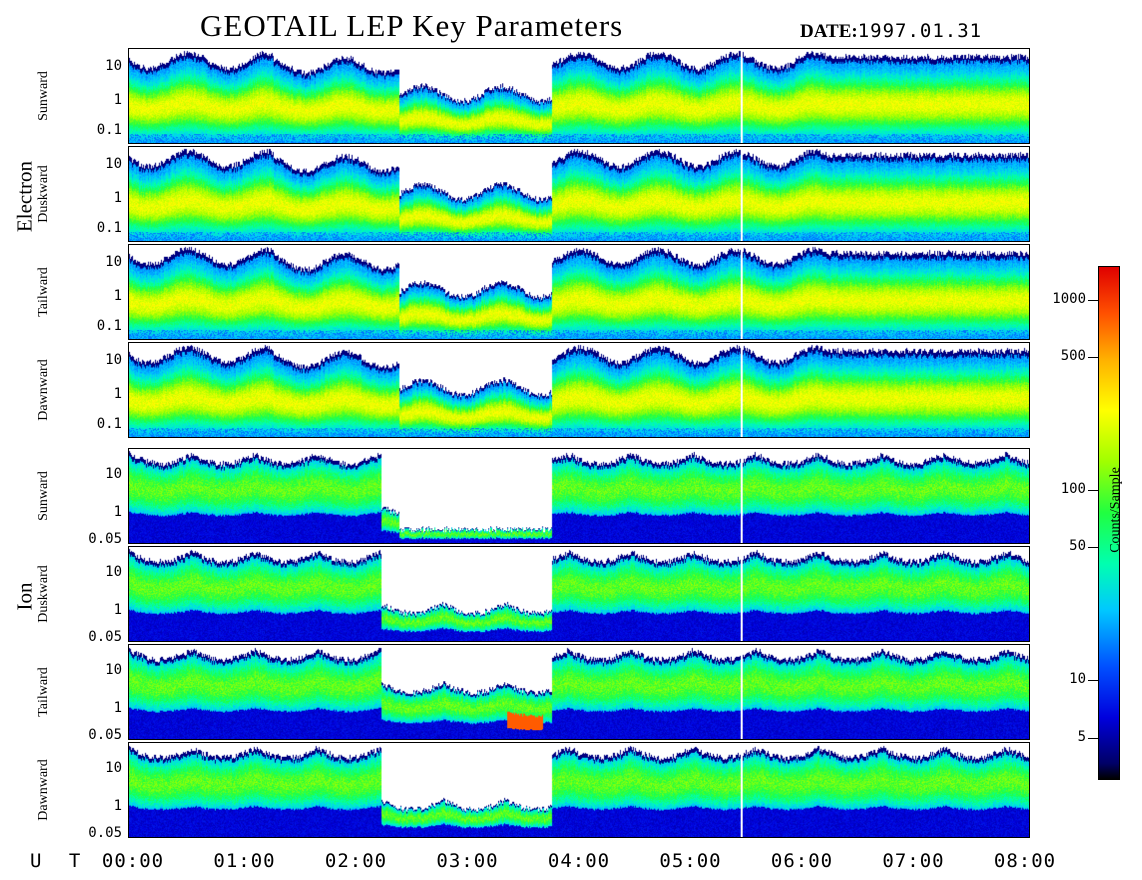 This screenshot has width=1142, height=880. What do you see at coordinates (1081, 736) in the screenshot?
I see `colorbar-tick-label: 5` at bounding box center [1081, 736].